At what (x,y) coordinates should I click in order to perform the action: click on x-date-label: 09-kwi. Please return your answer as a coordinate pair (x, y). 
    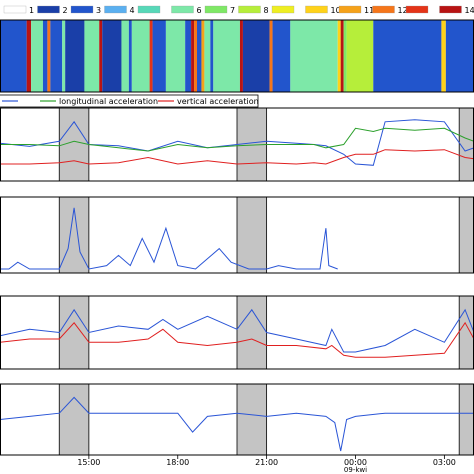
    Looking at the image, I should click on (355, 470).